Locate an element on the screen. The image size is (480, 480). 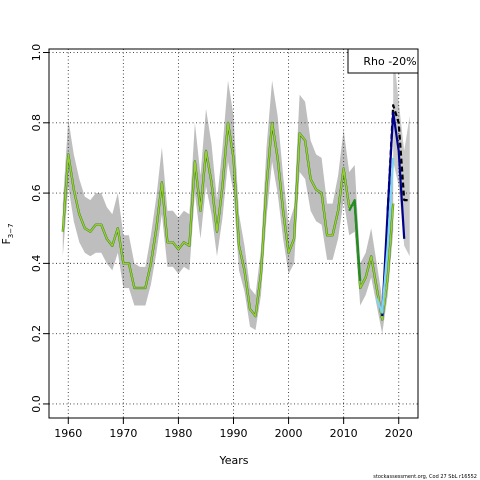
x-tick-label: 2010 is located at coordinates (344, 433).